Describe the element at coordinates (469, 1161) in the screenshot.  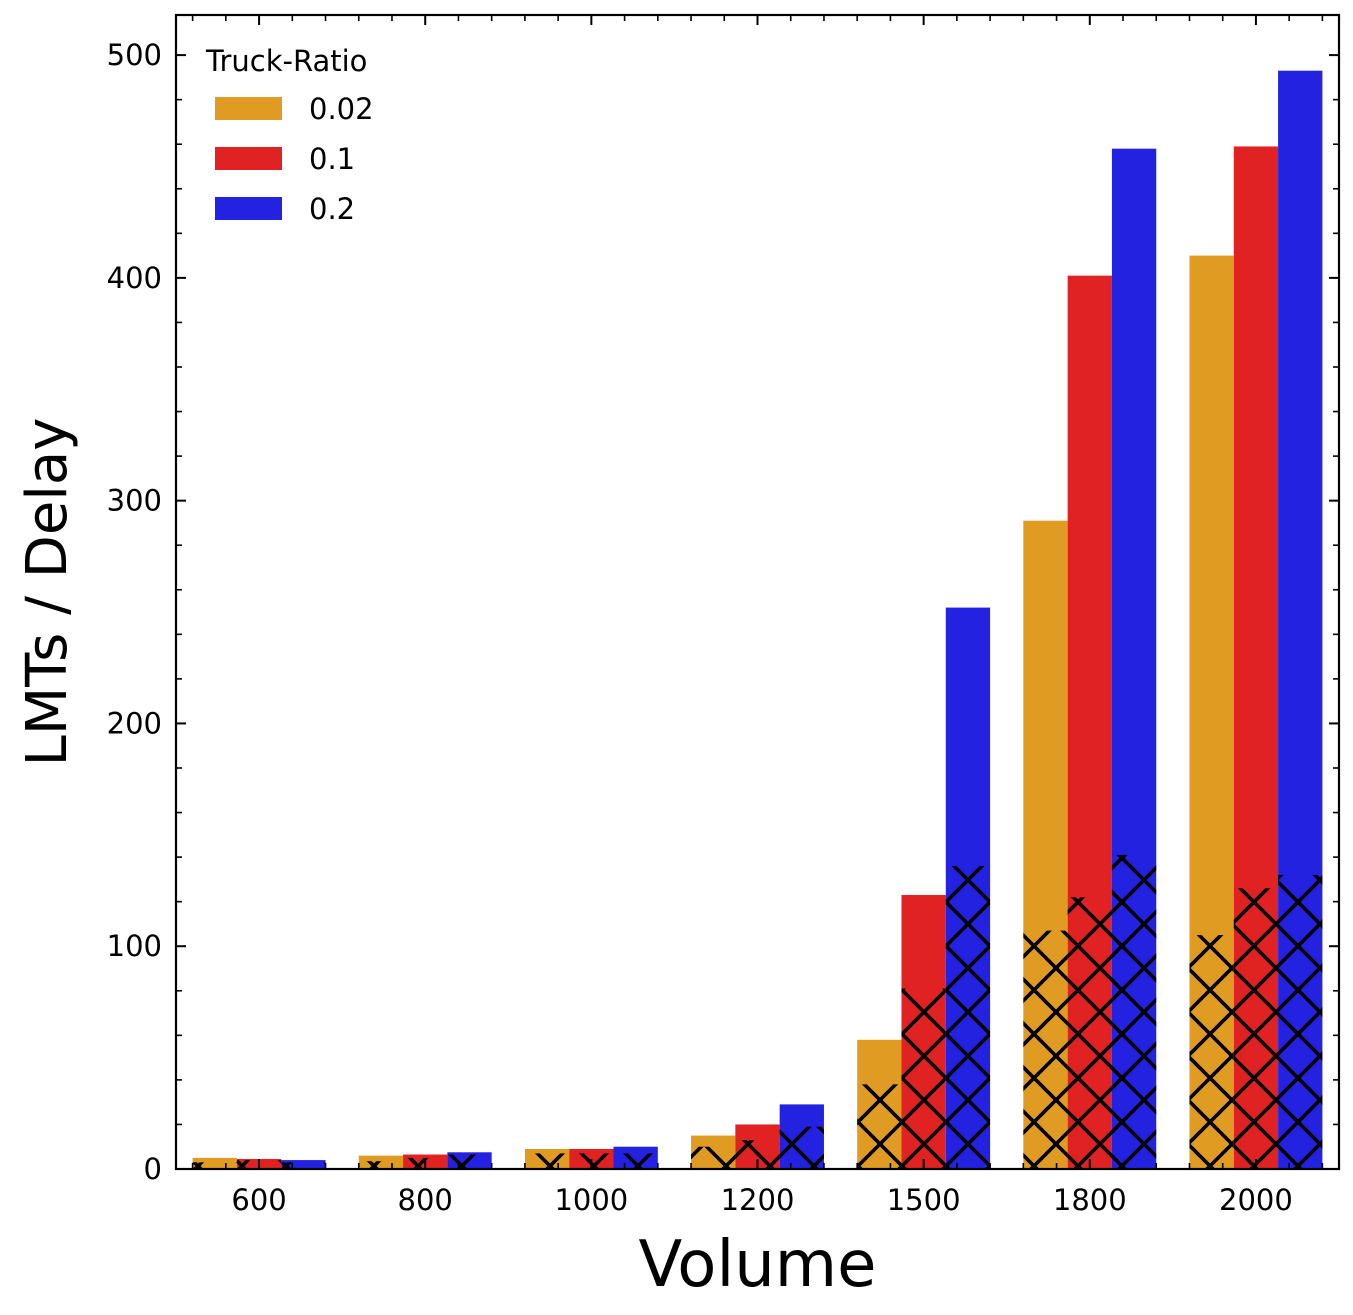
I see `hatch-bar-800-series-0.2` at that location.